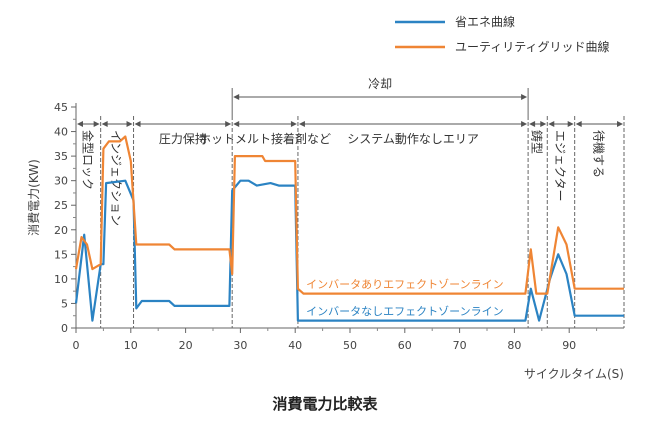 The height and width of the screenshot is (425, 650). What do you see at coordinates (87, 160) in the screenshot?
I see `phase-label: 金型ロック` at bounding box center [87, 160].